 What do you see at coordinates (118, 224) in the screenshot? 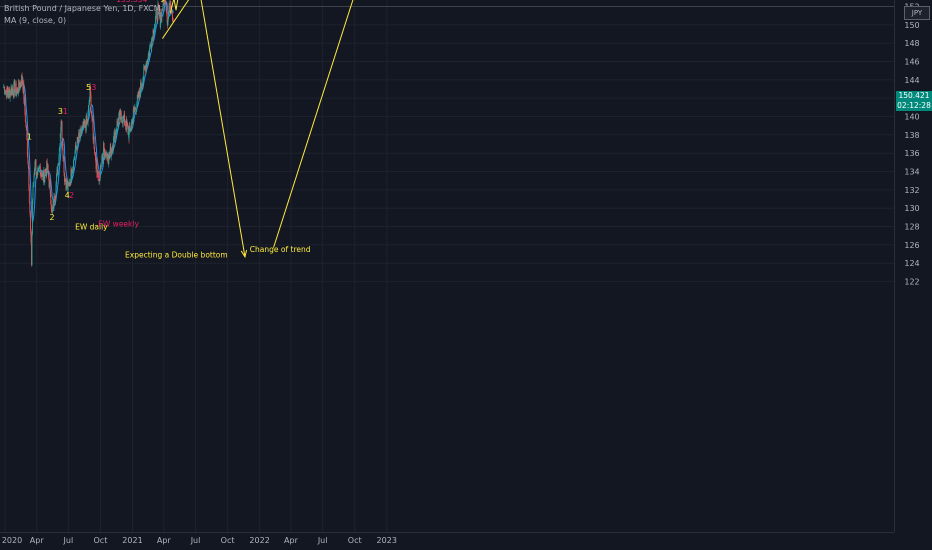
I see `annotation-ew-weekly: EW weekly` at bounding box center [118, 224].